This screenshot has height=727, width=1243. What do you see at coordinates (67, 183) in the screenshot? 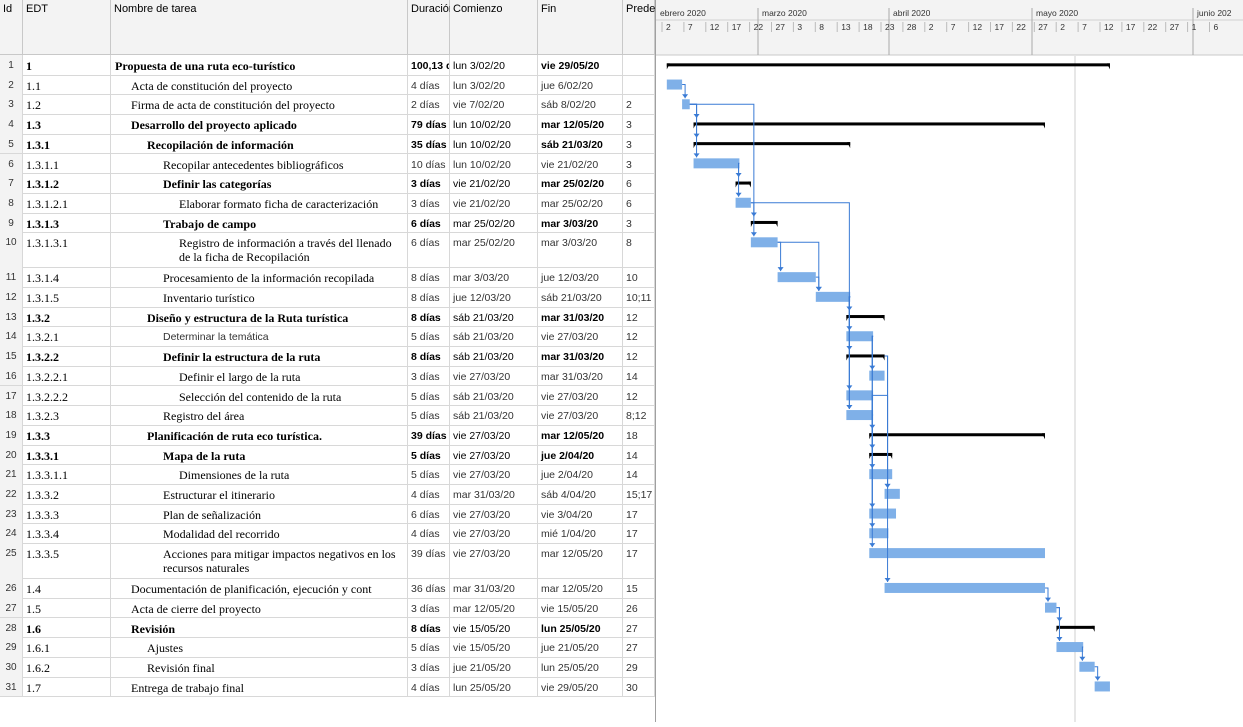
I see `task-wbs: 1.3.1.2` at bounding box center [67, 183].